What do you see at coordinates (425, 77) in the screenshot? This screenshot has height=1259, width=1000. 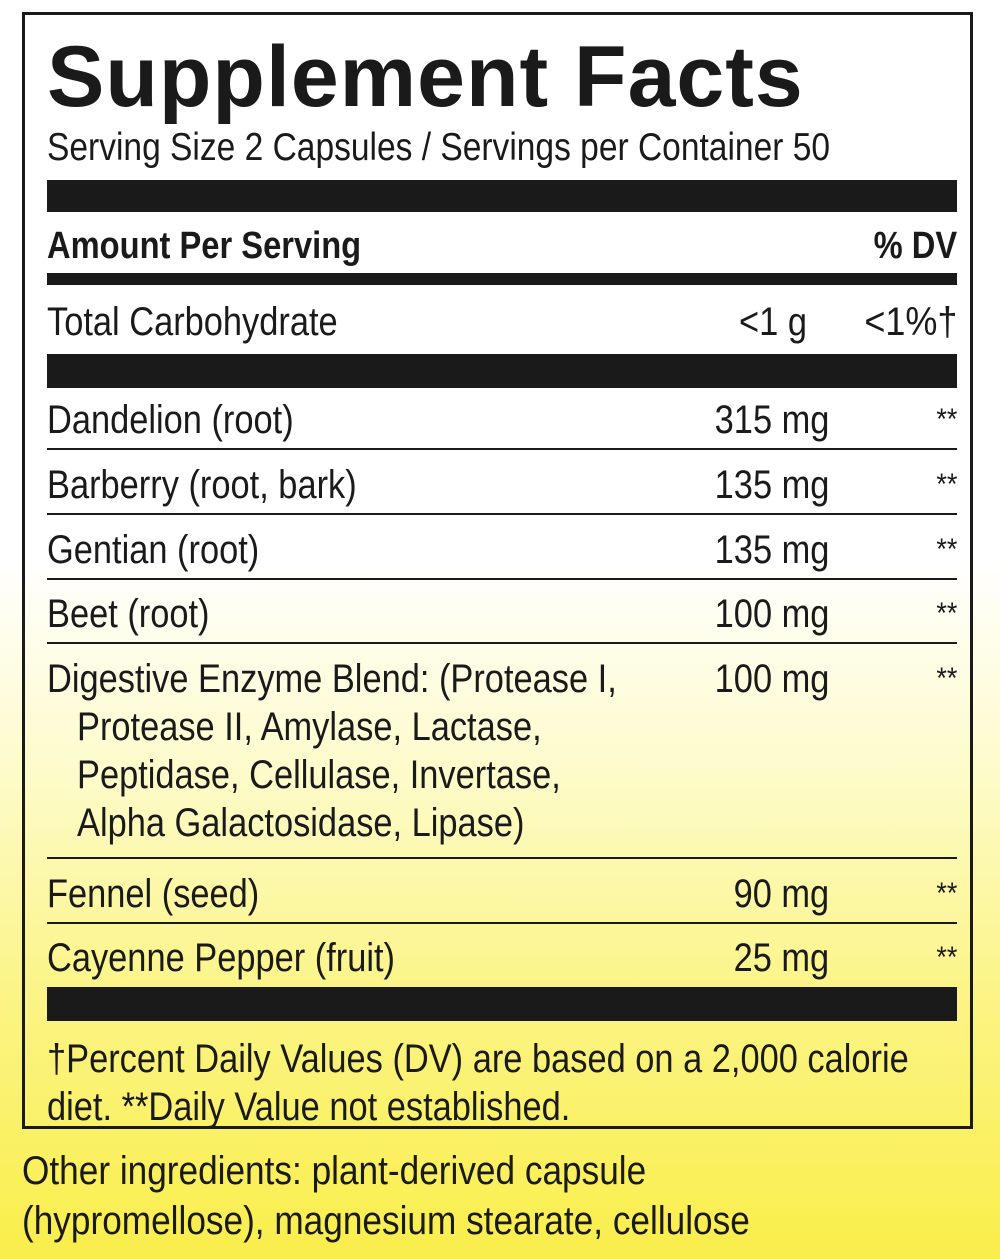 I see `panel-title: Supplement Facts` at bounding box center [425, 77].